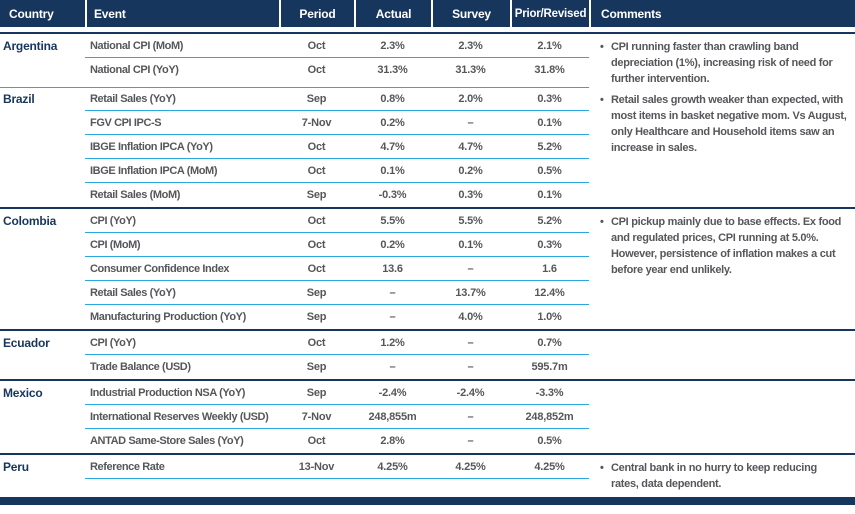 This screenshot has height=514, width=855. Describe the element at coordinates (135, 195) in the screenshot. I see `cell-event: Retail Sales (MoM)` at that location.